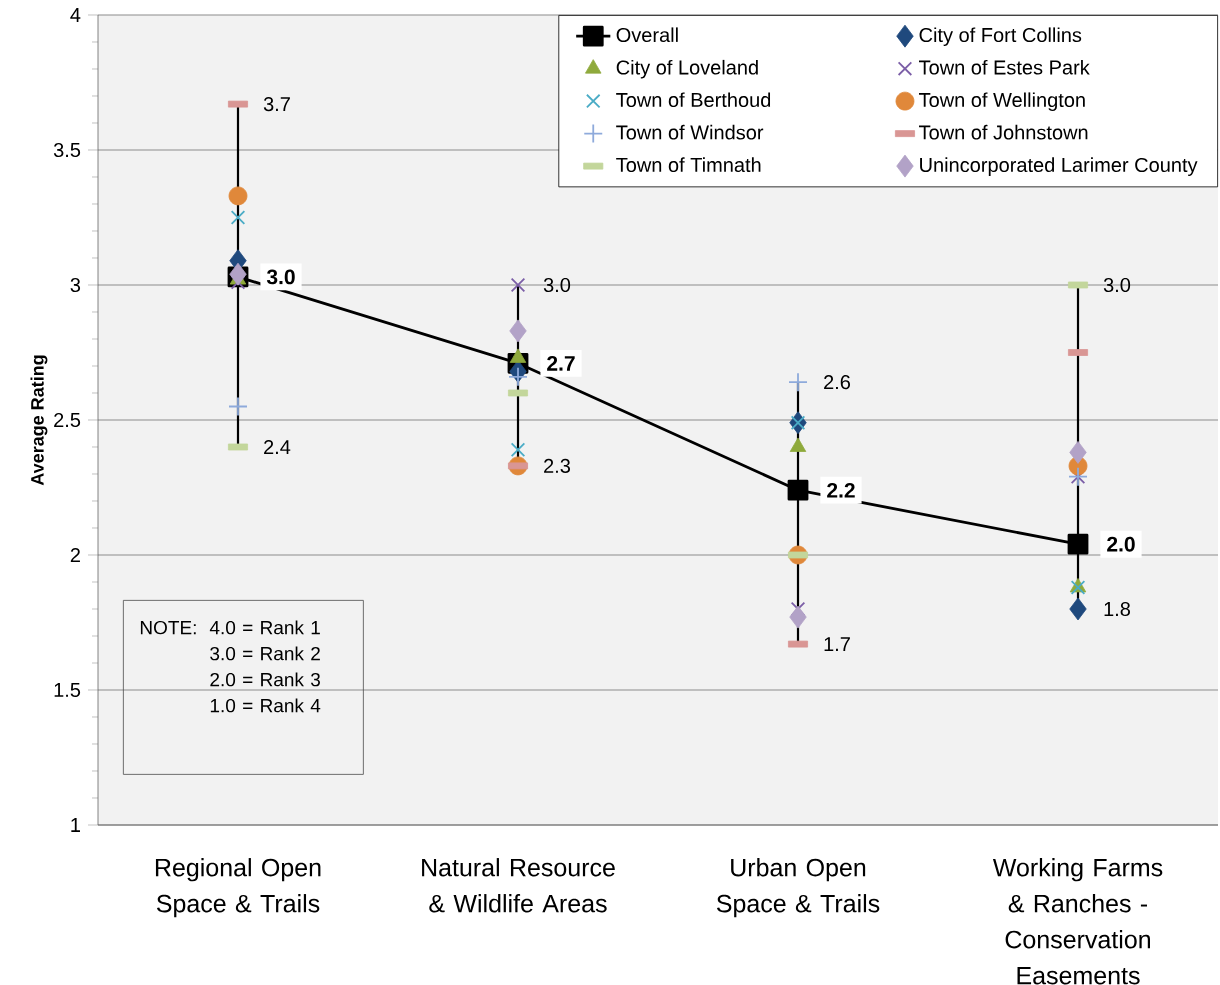 Image resolution: width=1220 pixels, height=985 pixels. Describe the element at coordinates (67, 690) in the screenshot. I see `y-tick-label: 1.5` at that location.